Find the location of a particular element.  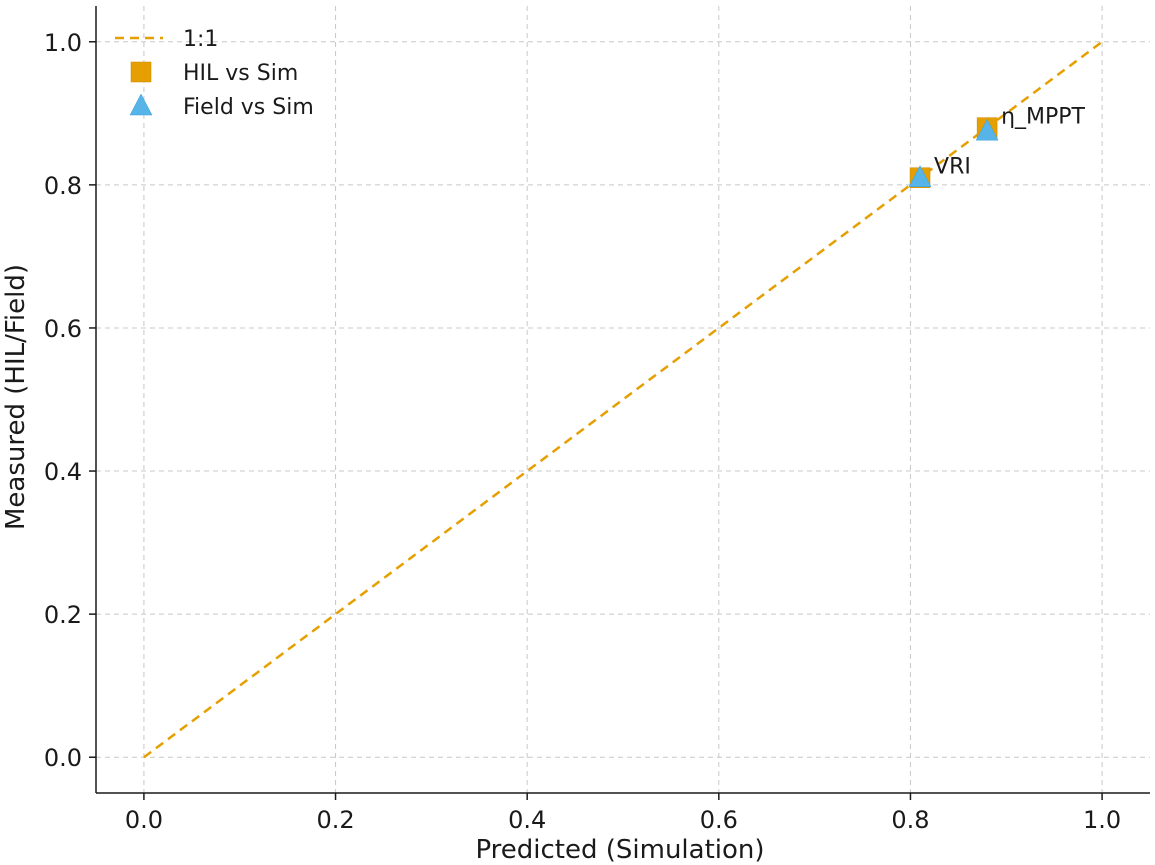

x-tick-label: 0.0 is located at coordinates (144, 820).